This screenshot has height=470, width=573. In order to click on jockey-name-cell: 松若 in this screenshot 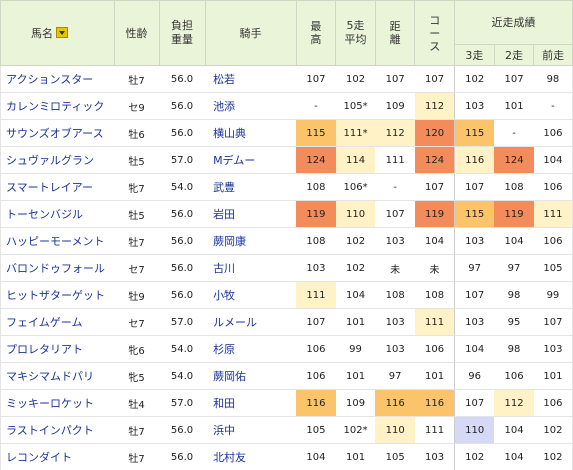, I will do `click(251, 79)`.